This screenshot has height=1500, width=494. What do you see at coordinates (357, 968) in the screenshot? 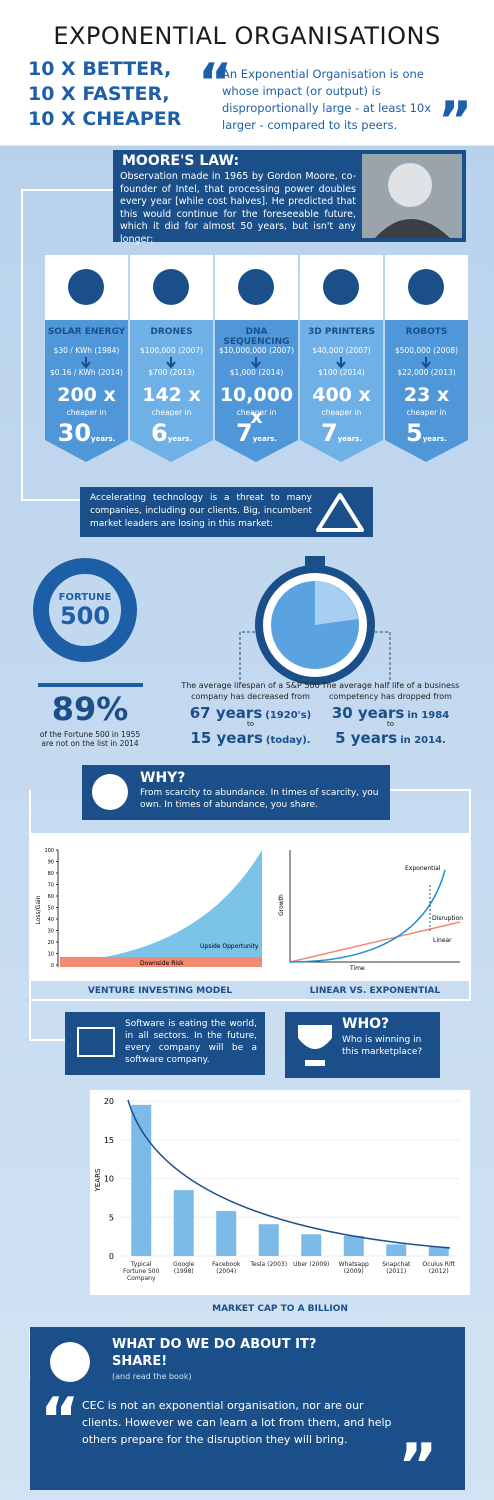
I see `x-label: Time` at bounding box center [357, 968].